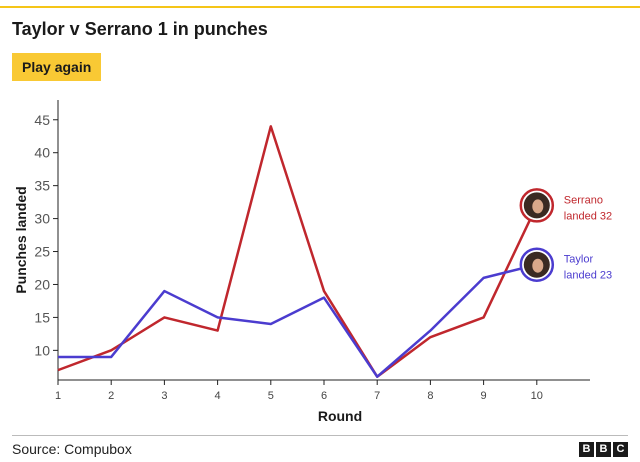 The height and width of the screenshot is (462, 640). Describe the element at coordinates (271, 396) in the screenshot. I see `x-tick-label: 5` at that location.